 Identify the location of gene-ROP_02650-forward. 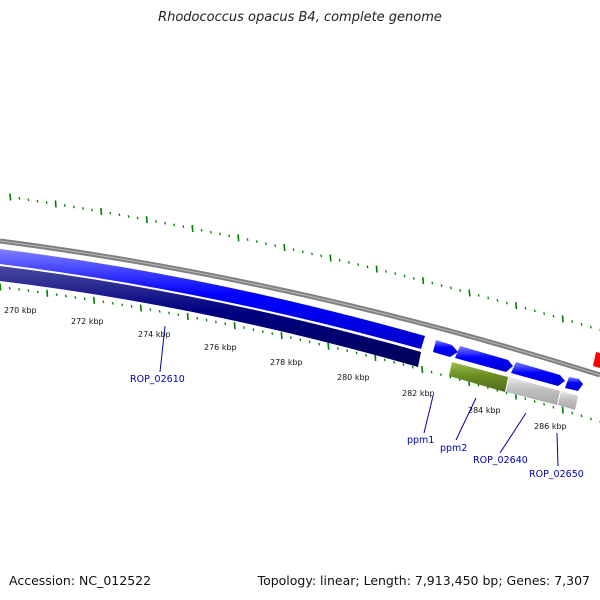
(574, 384).